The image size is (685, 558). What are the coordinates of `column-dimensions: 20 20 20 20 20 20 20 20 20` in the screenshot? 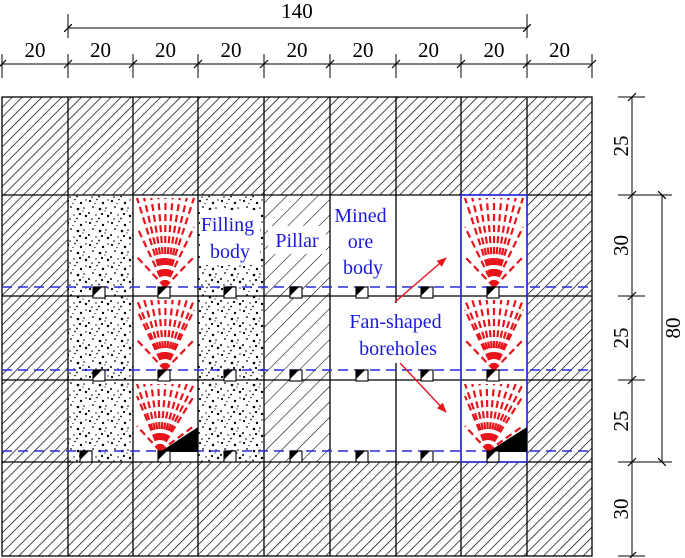 It's located at (298, 58).